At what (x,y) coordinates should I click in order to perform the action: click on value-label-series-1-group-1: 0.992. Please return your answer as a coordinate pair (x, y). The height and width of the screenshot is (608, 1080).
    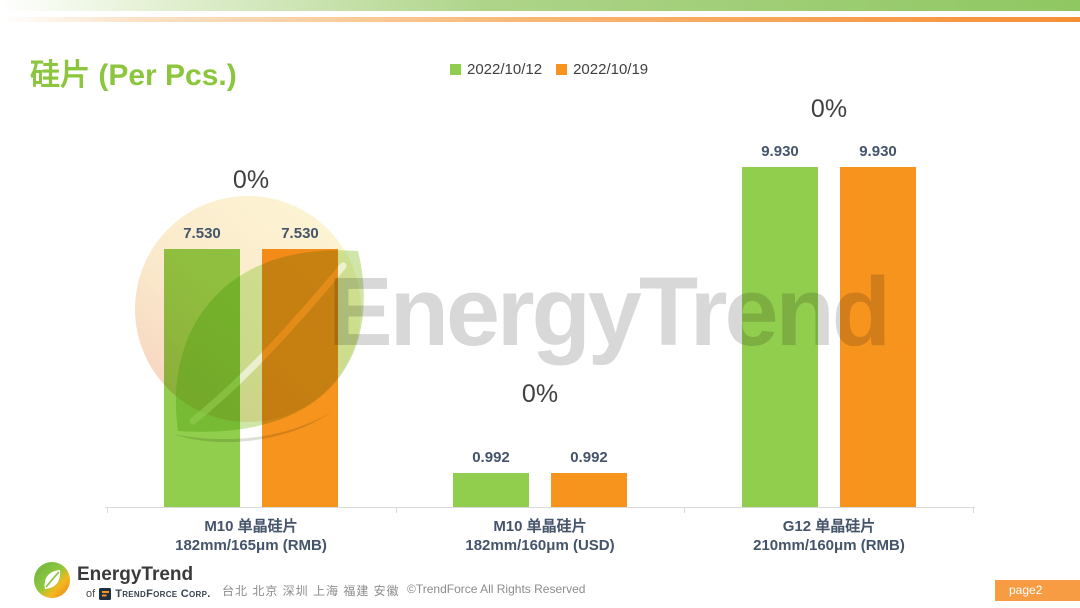
    Looking at the image, I should click on (589, 457).